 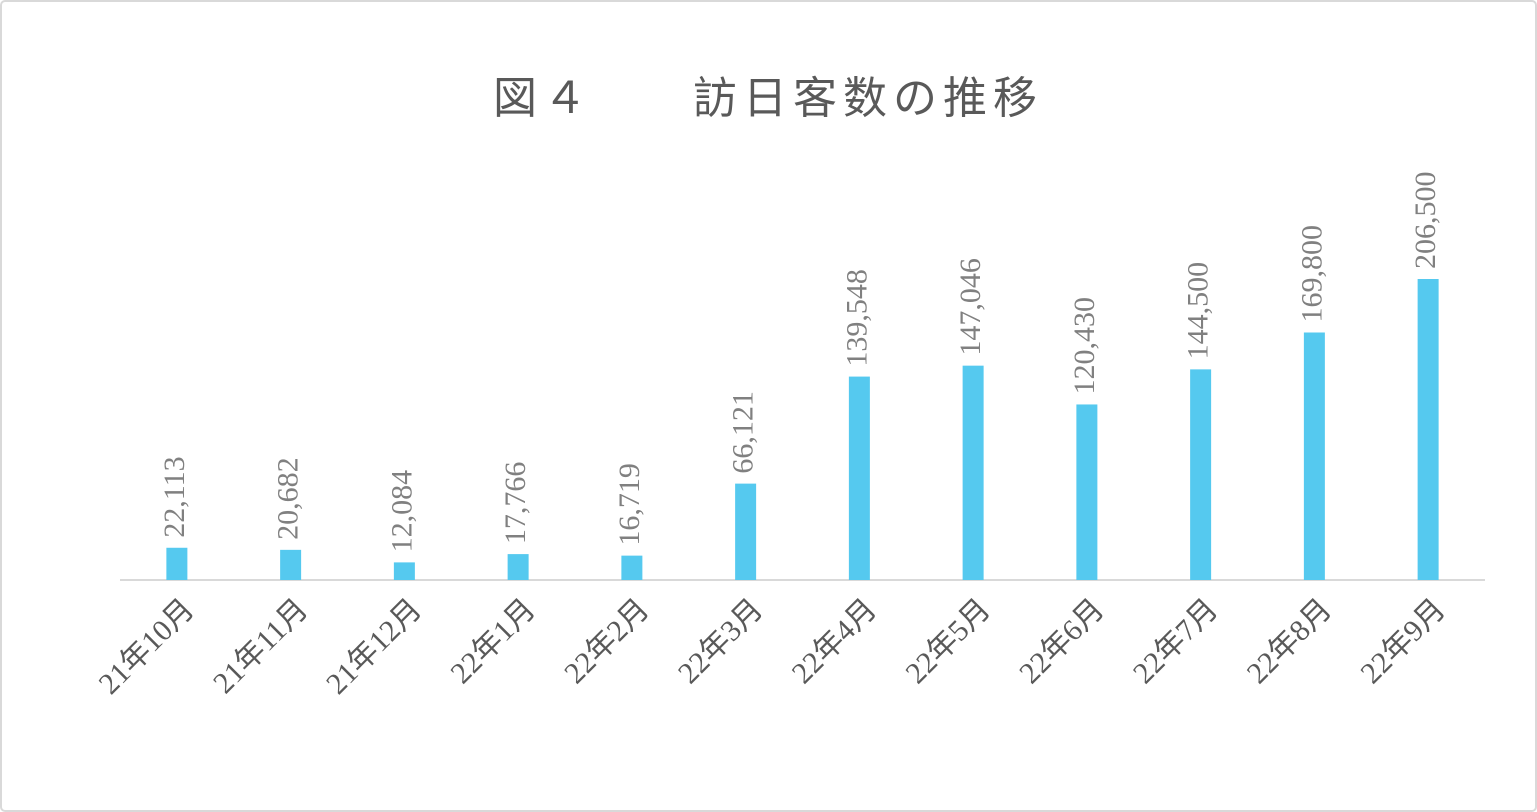 I want to click on data-label: 169,800, so click(x=1311, y=274).